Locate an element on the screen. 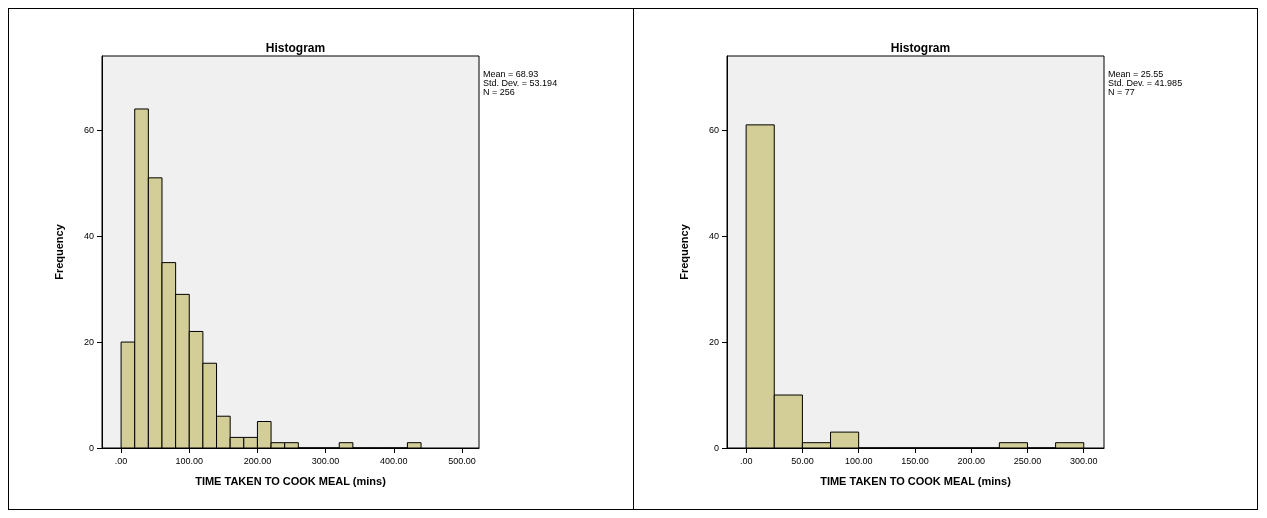 This screenshot has width=1267, height=518. x-tick-label: 250.00 is located at coordinates (1027, 460).